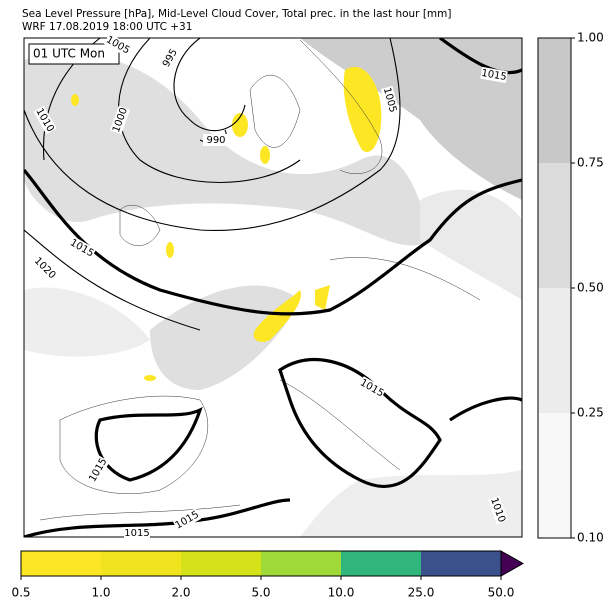 The width and height of the screenshot is (613, 610). I want to click on precip-colorbar-extend, so click(512, 563).